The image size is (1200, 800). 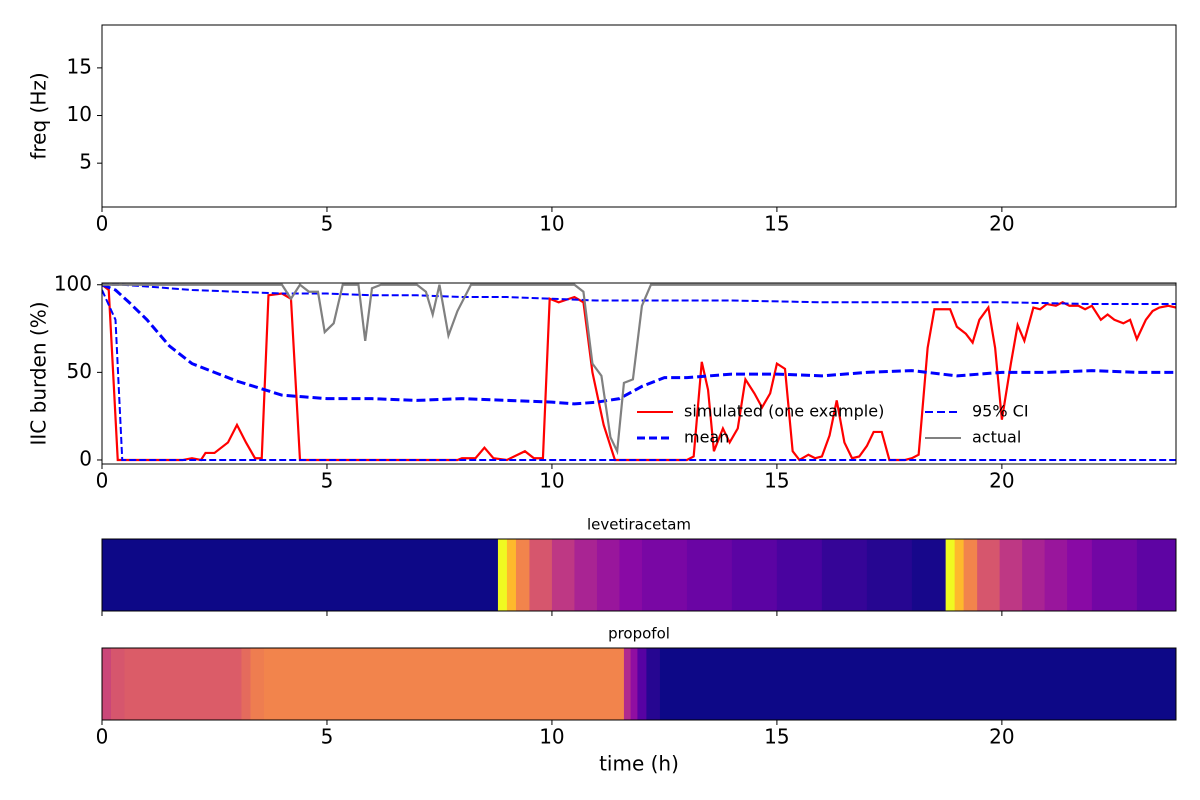 I want to click on y-axis-label: freq (Hz), so click(x=39, y=115).